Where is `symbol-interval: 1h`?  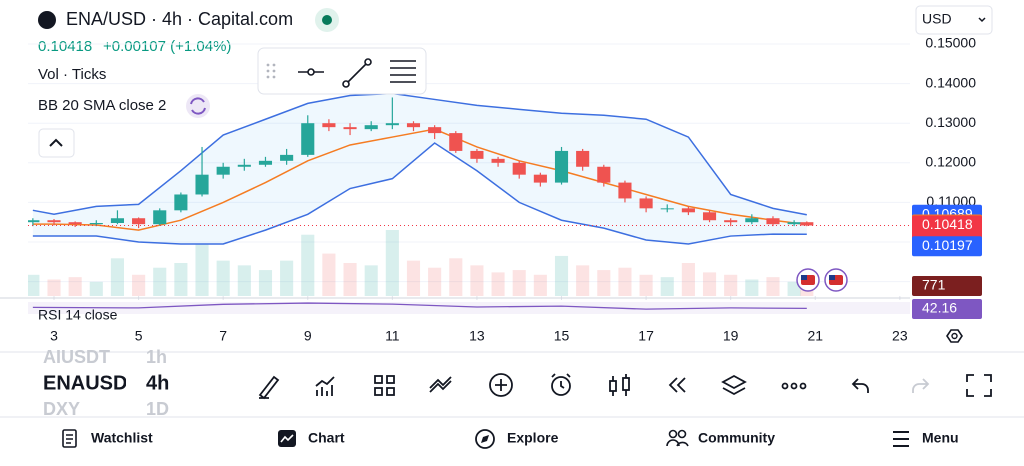
symbol-interval: 1h is located at coordinates (156, 357).